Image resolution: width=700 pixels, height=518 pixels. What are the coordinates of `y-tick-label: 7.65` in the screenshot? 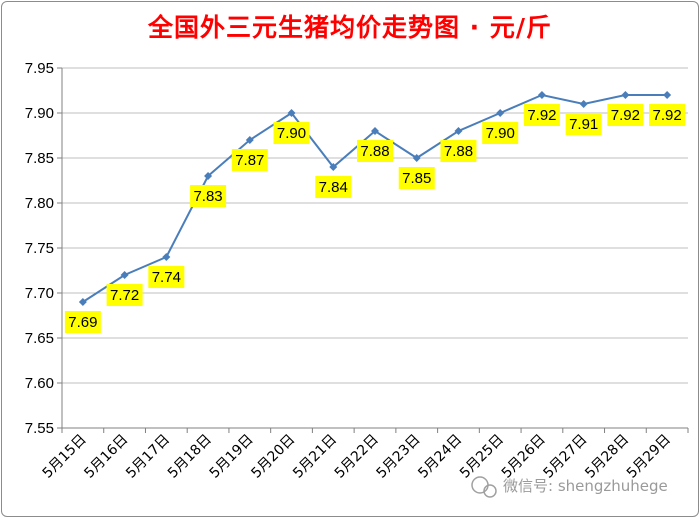 It's located at (39, 338).